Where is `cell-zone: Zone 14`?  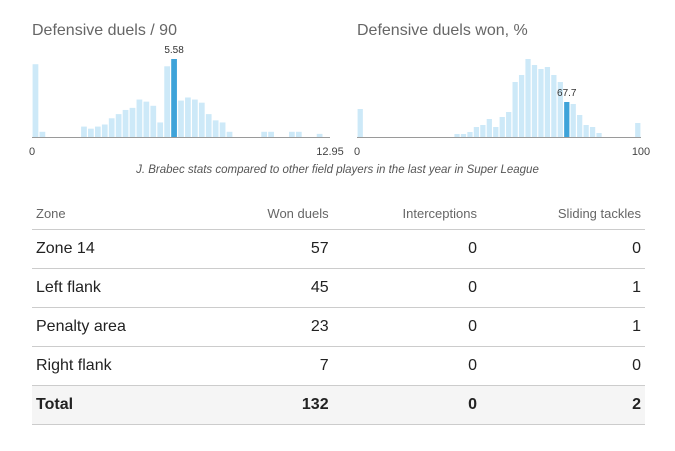 cell-zone: Zone 14 is located at coordinates (120, 249).